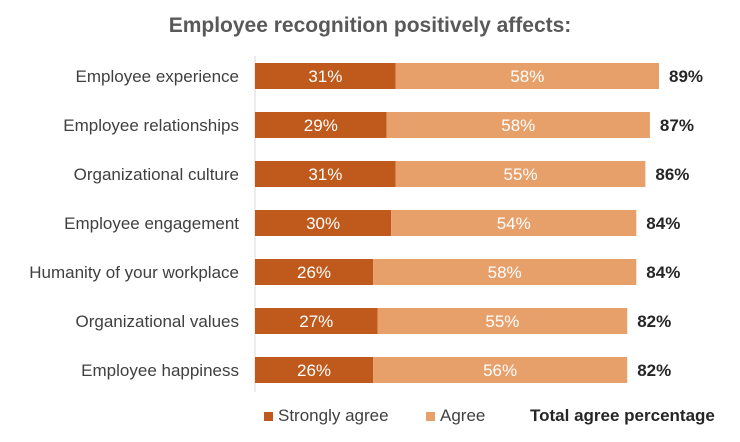 The width and height of the screenshot is (740, 442). What do you see at coordinates (370, 25) in the screenshot?
I see `chart-title: Employee recognition positively affects:` at bounding box center [370, 25].